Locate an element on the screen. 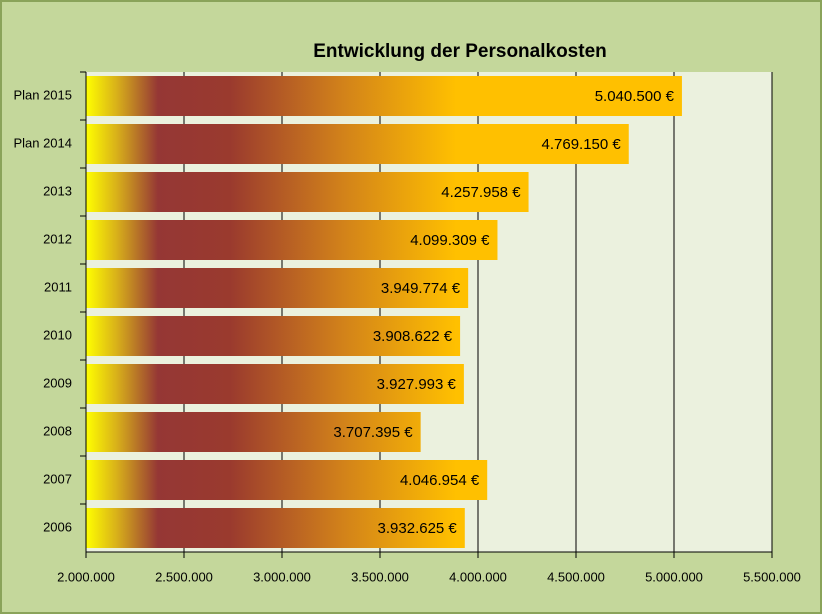 The image size is (822, 614). value-label: 3.949.774 € is located at coordinates (421, 288).